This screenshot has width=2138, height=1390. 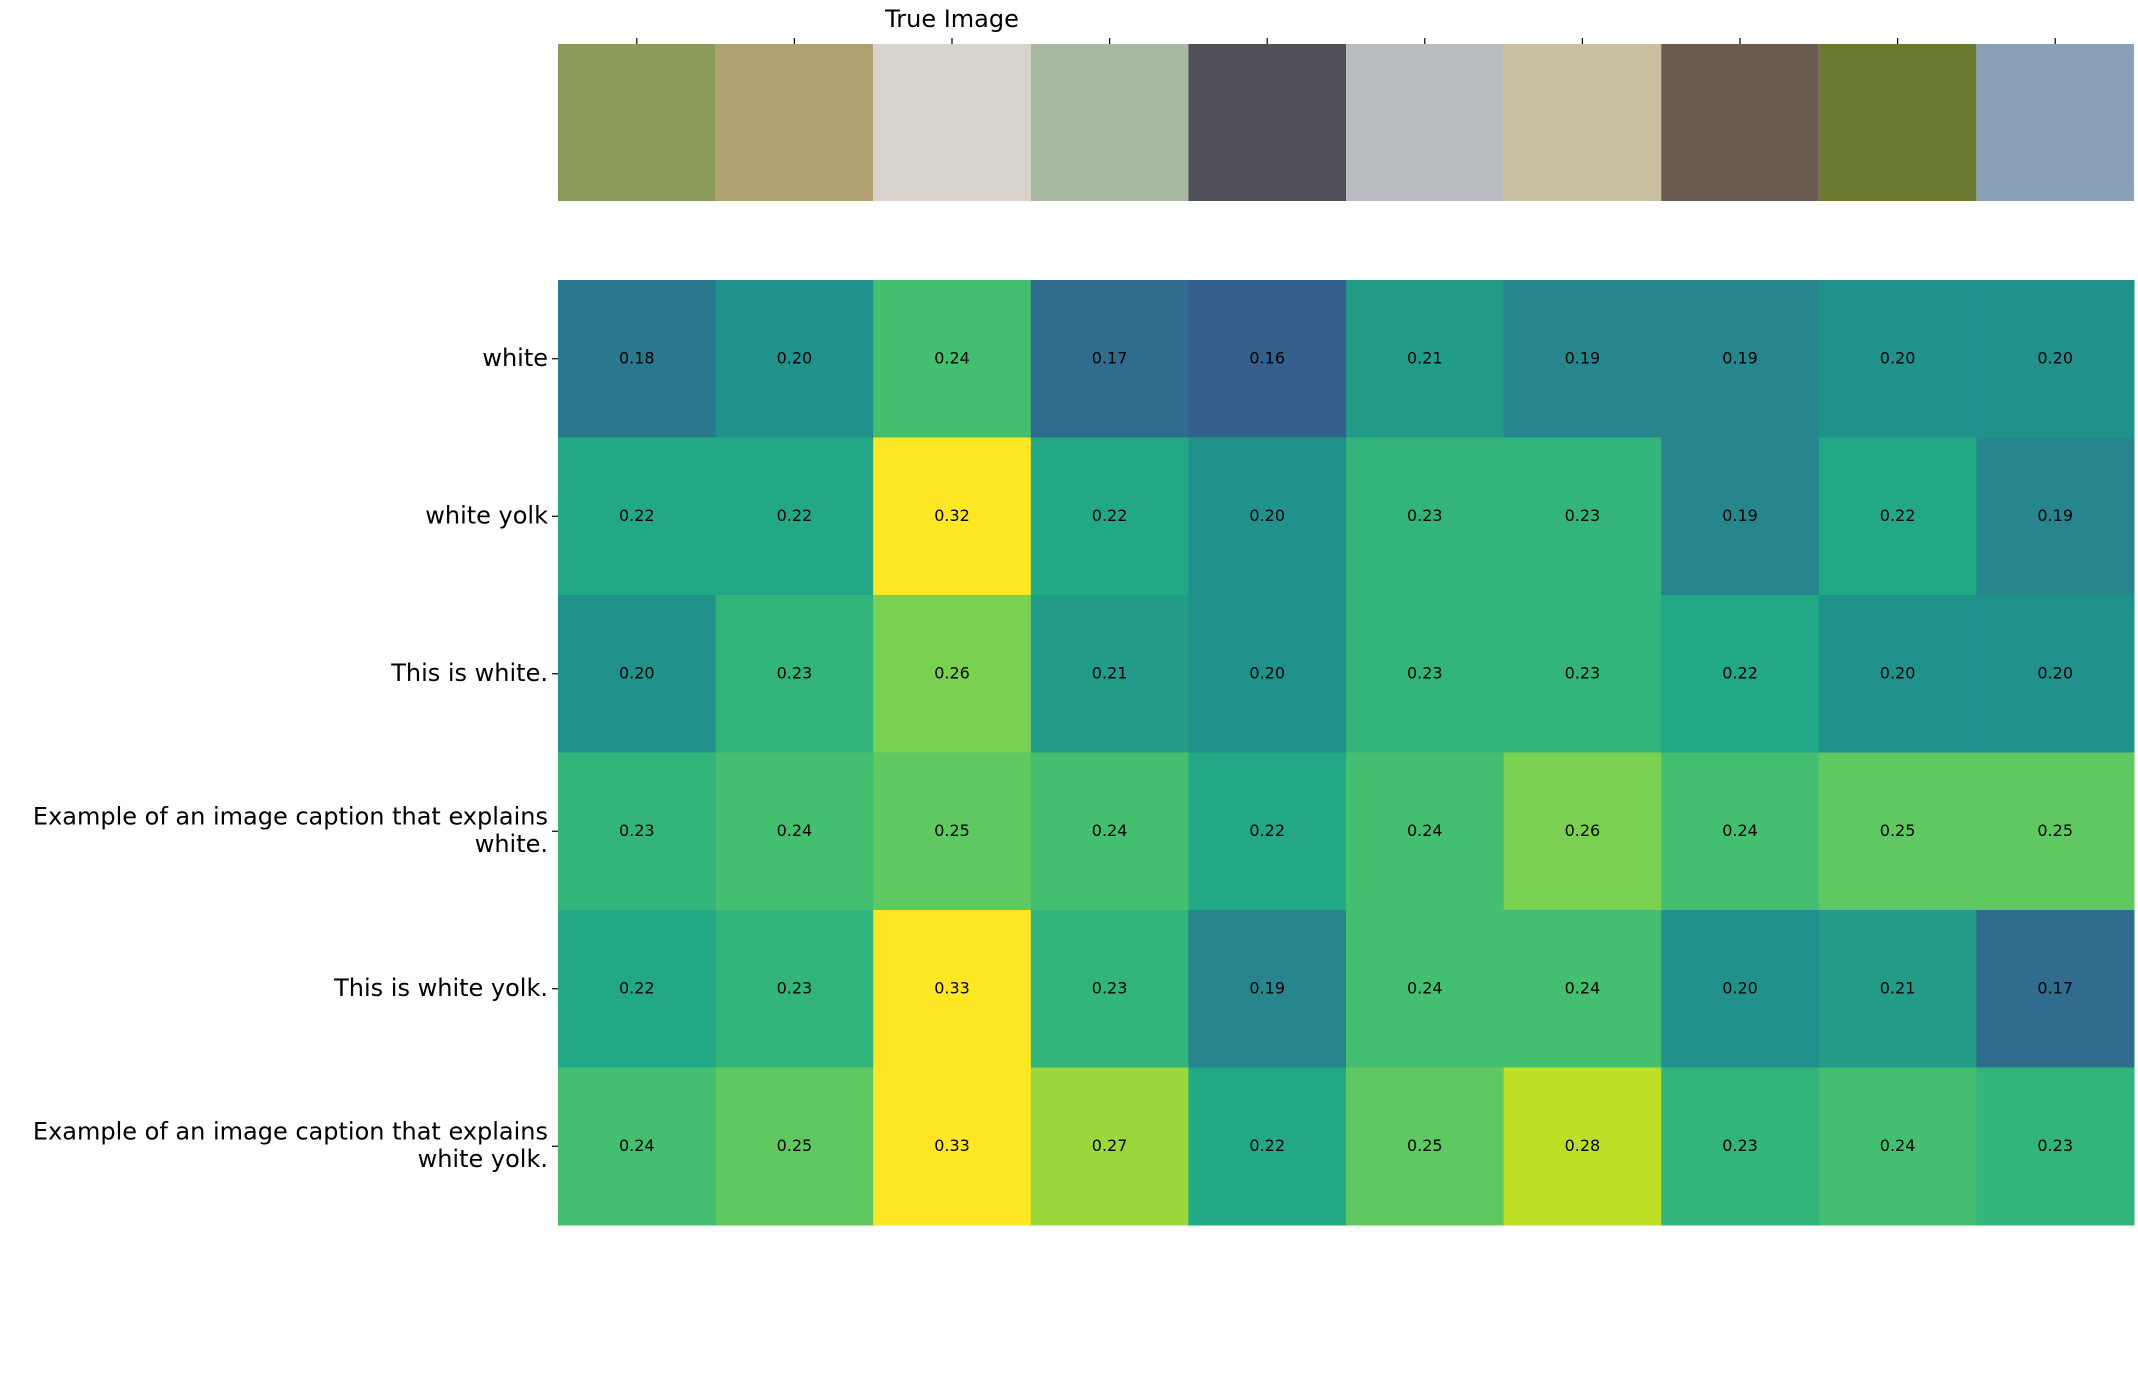 I want to click on cell-label: 0.32, so click(x=952, y=515).